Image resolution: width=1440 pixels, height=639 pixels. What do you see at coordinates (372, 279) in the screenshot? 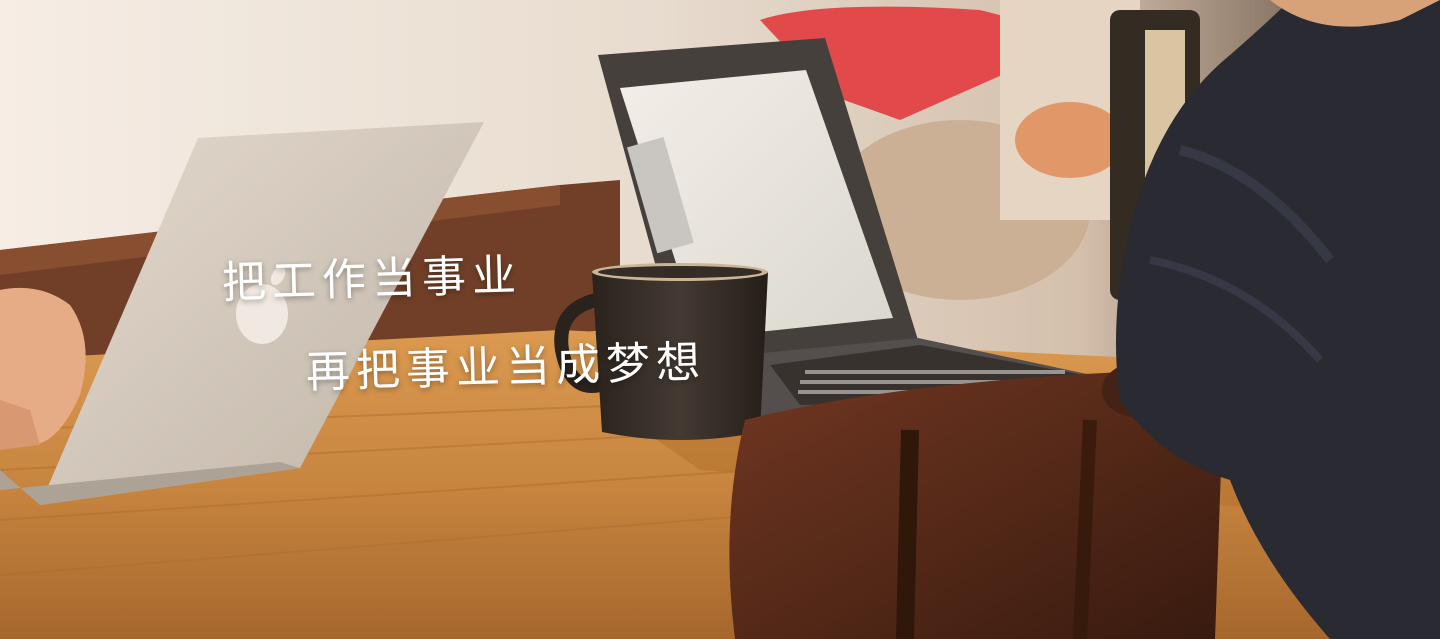
I see `slogan-line-1: 把工作当事业` at bounding box center [372, 279].